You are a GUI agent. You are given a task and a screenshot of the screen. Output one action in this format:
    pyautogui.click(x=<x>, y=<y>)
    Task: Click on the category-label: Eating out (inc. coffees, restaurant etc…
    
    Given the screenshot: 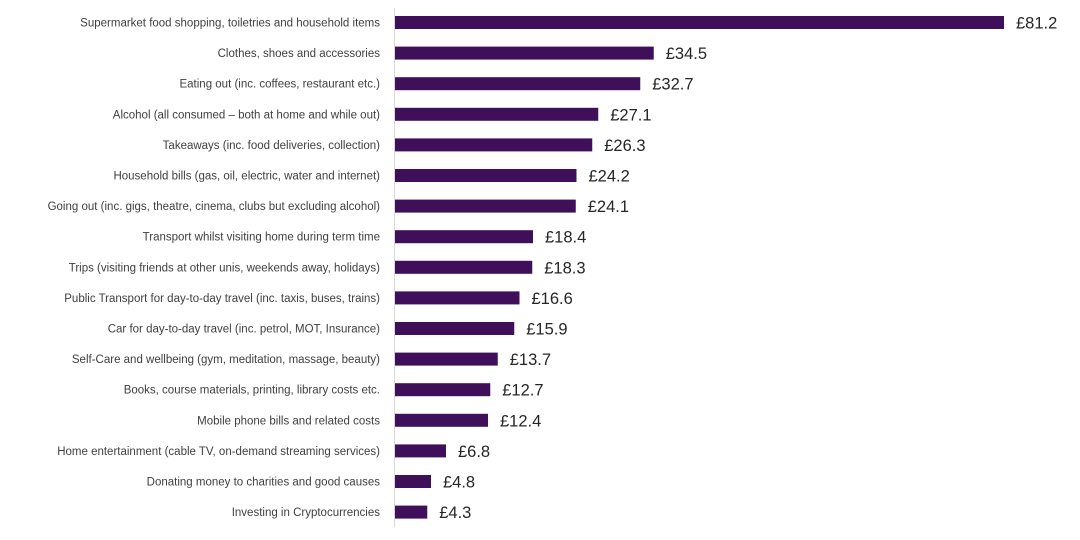 What is the action you would take?
    pyautogui.click(x=279, y=85)
    